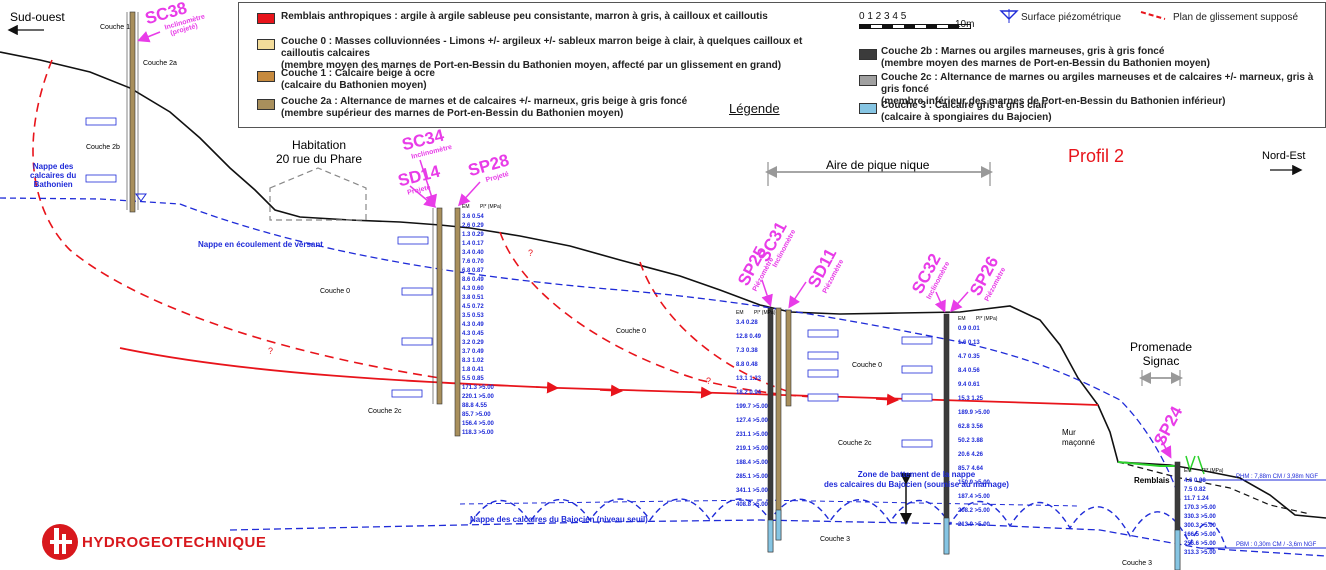 The width and height of the screenshot is (1326, 570). I want to click on couche0-label-c: Couche 0, so click(867, 365).